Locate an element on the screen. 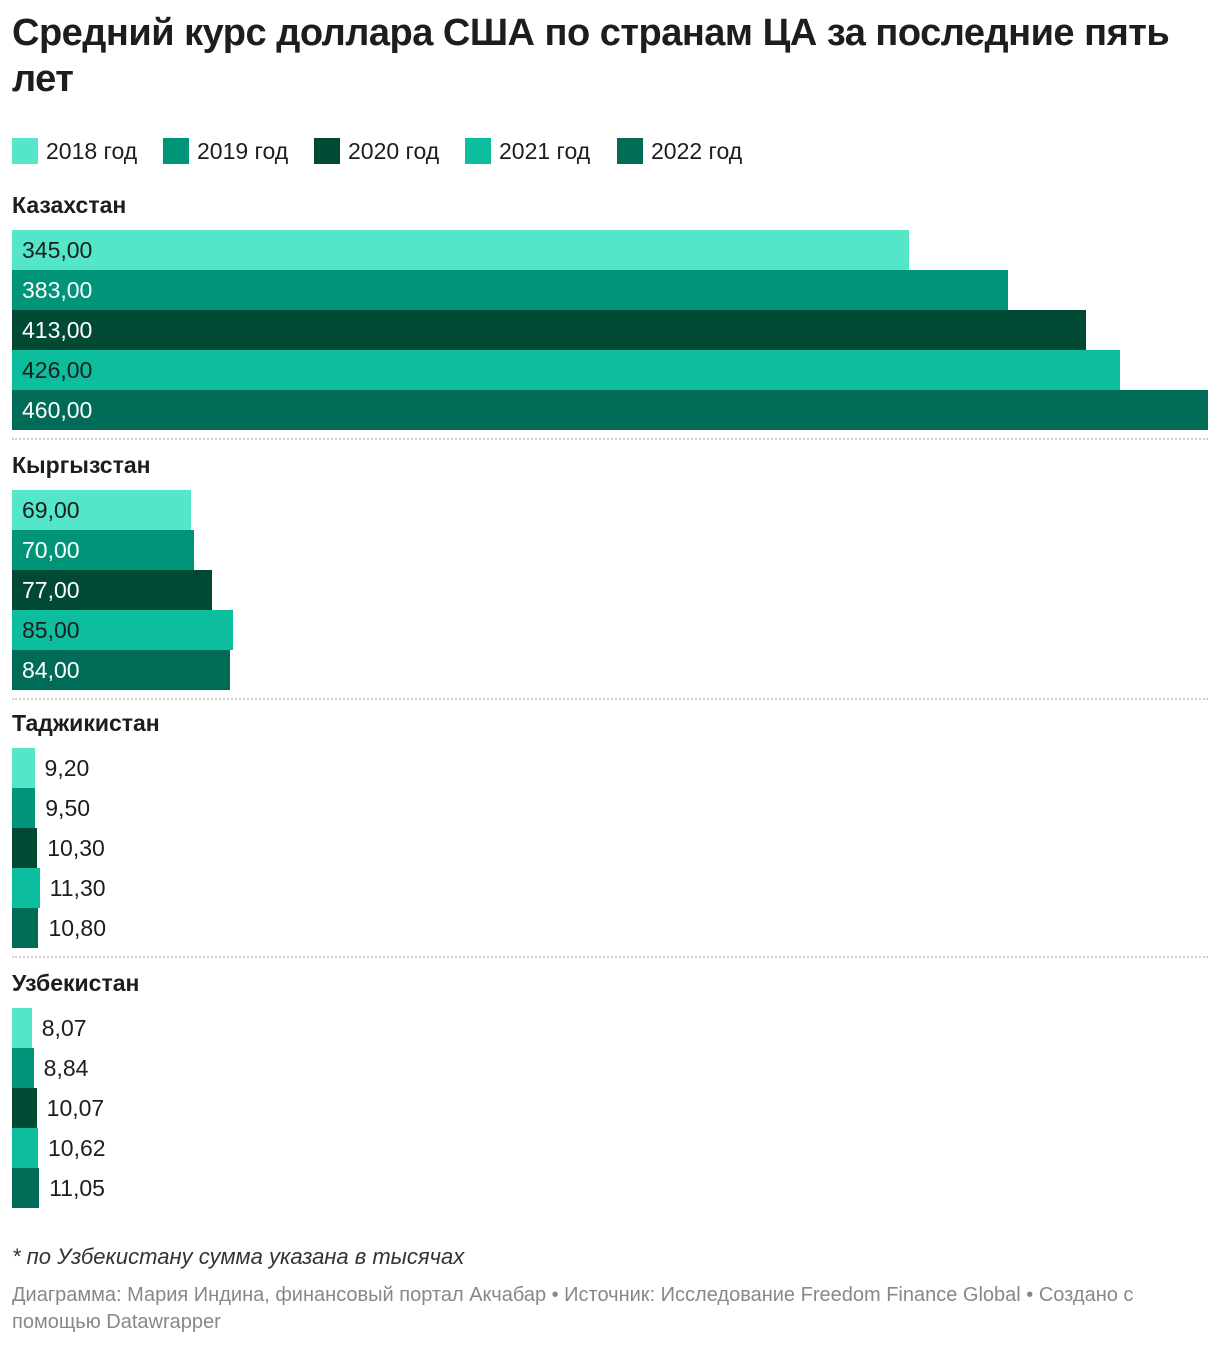  bar-value-label: 9,20 is located at coordinates (67, 768).